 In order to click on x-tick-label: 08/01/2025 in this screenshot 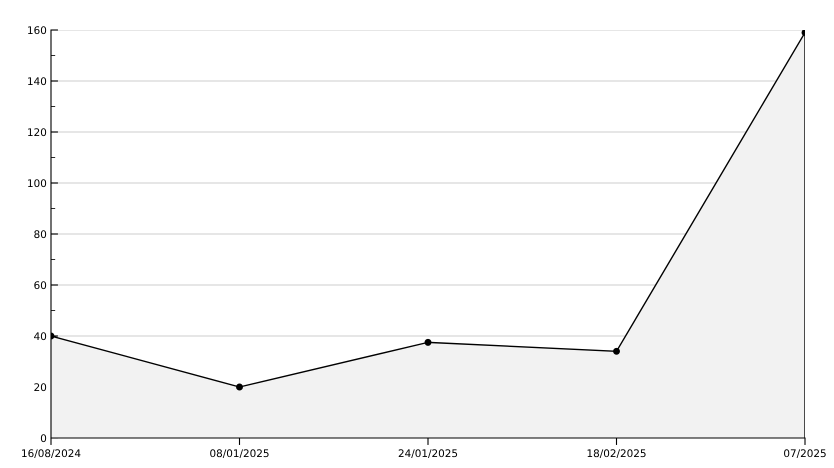, I will do `click(239, 453)`.